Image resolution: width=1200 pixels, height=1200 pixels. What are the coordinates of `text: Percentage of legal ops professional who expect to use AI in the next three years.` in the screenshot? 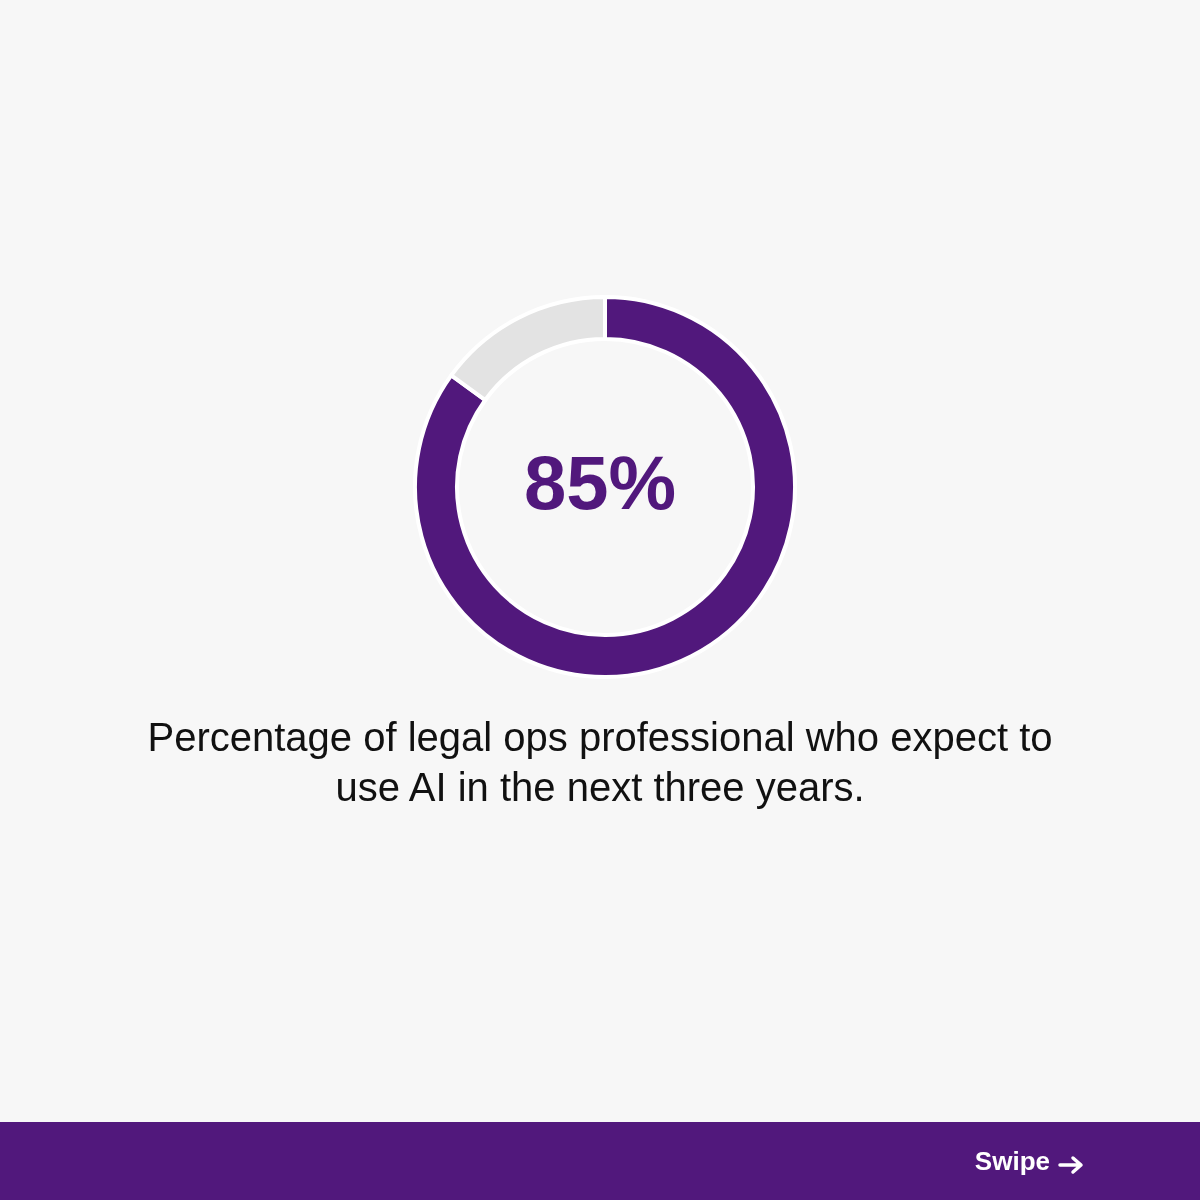 It's located at (600, 762).